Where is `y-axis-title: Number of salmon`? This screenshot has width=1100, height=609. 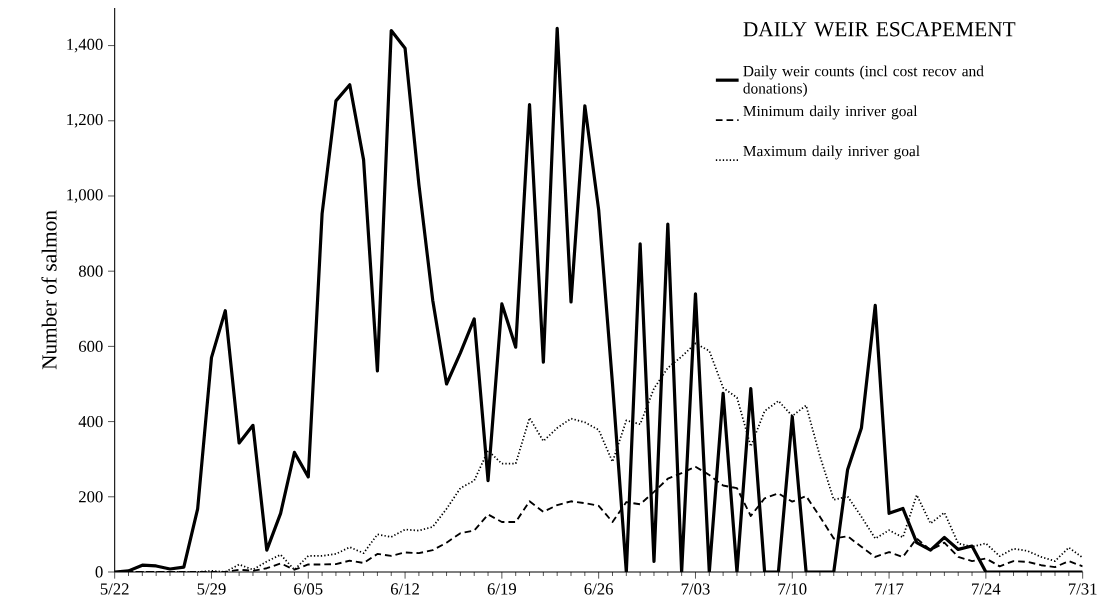 y-axis-title: Number of salmon is located at coordinates (49, 290).